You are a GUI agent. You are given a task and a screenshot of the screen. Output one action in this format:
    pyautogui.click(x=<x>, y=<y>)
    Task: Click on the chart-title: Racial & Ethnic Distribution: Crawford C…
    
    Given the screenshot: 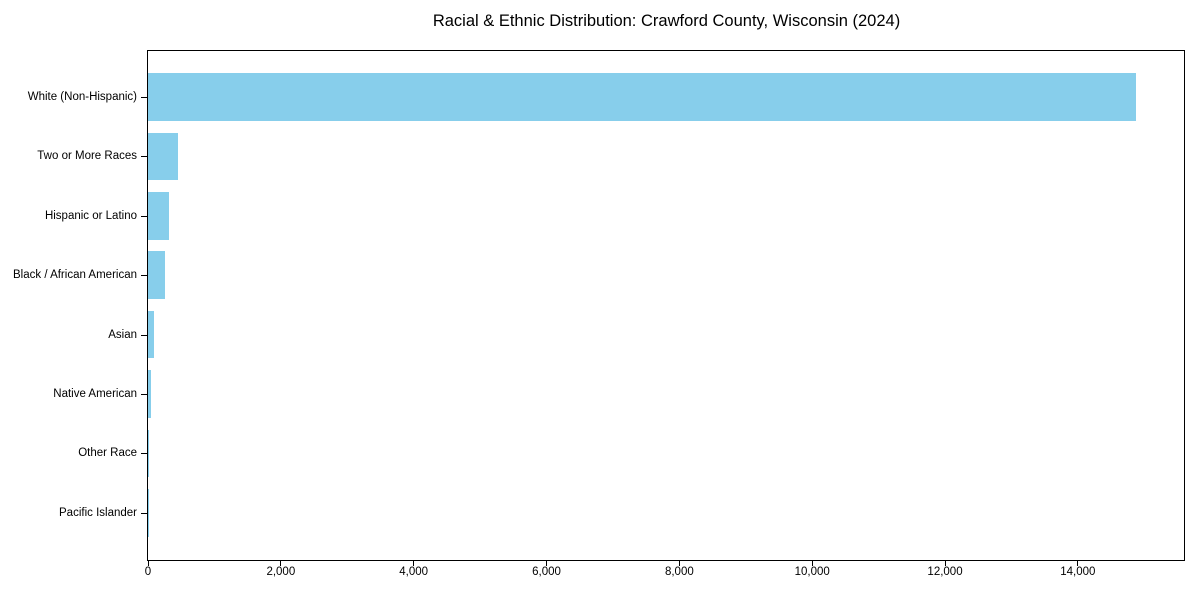 What is the action you would take?
    pyautogui.click(x=666, y=21)
    